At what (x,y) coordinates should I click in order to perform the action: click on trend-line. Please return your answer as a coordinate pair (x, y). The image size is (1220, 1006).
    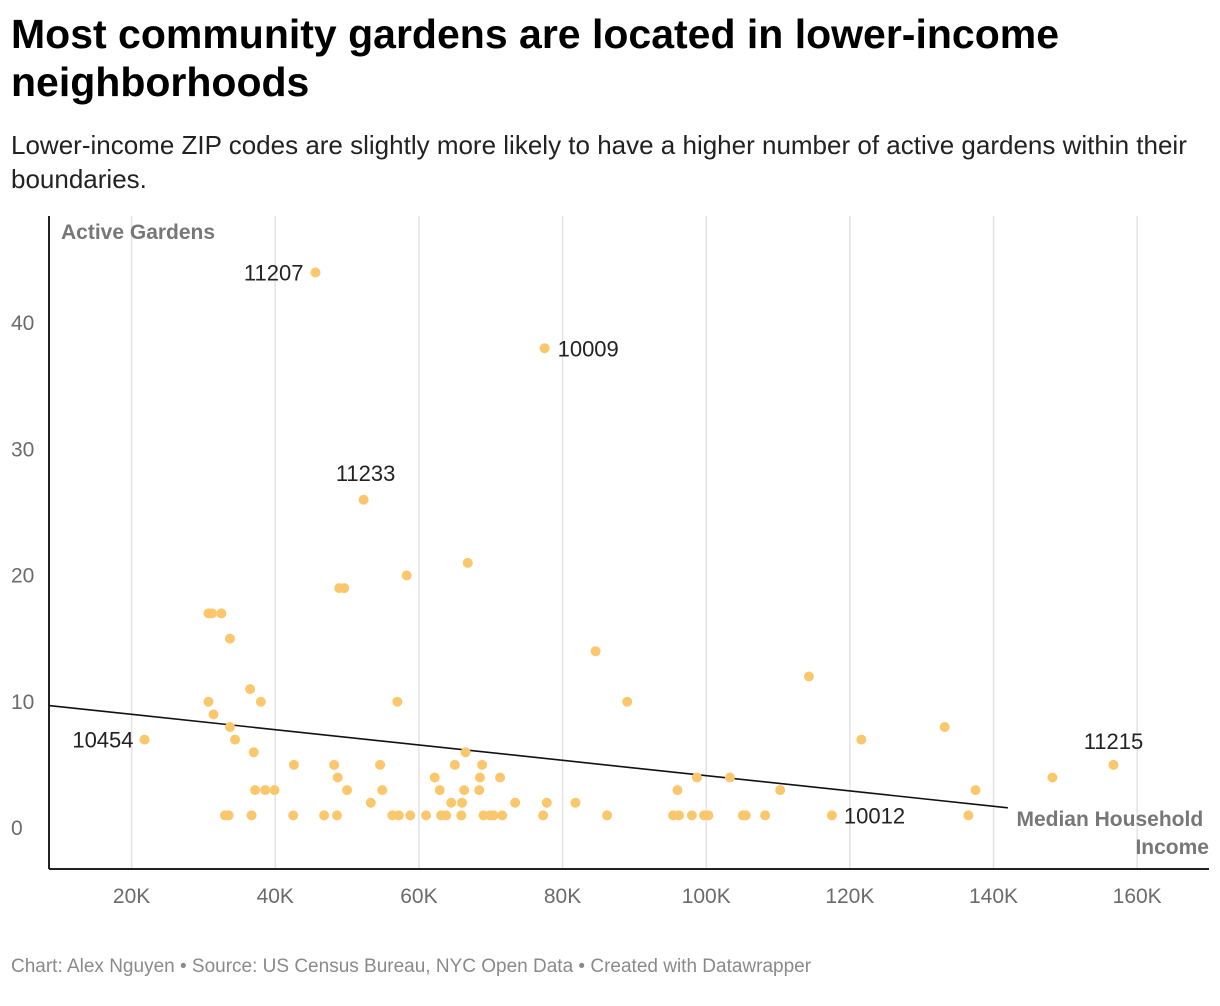
    Looking at the image, I should click on (528, 756).